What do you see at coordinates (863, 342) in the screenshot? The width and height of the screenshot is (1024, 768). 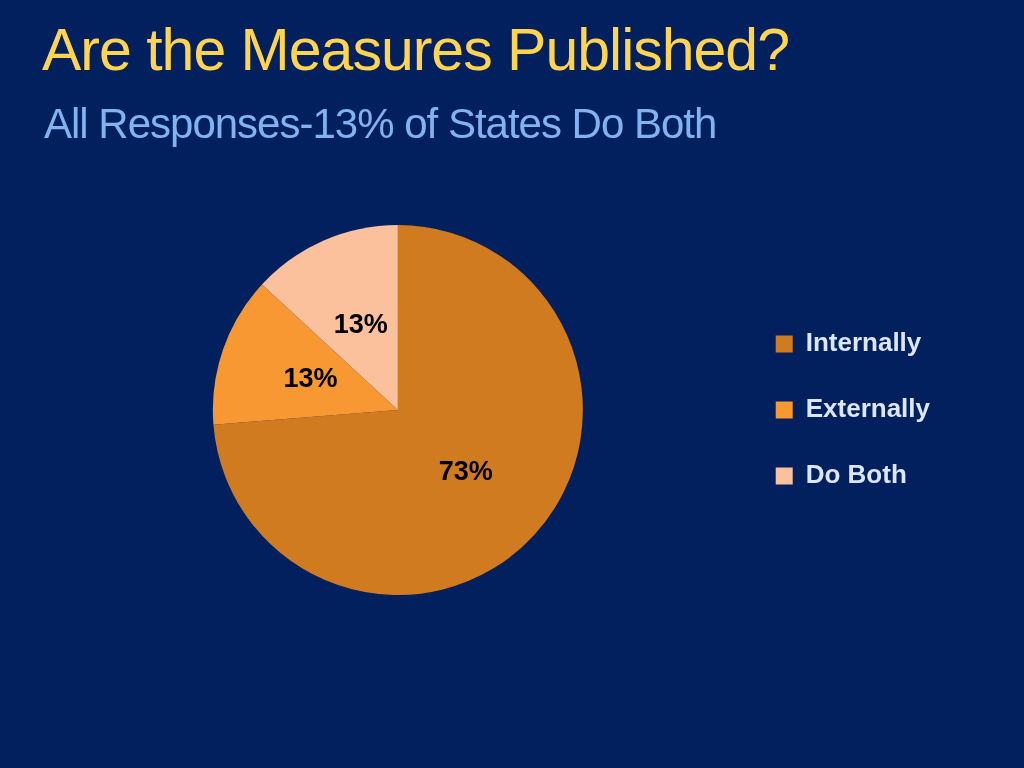 I see `legend-label: Internally` at bounding box center [863, 342].